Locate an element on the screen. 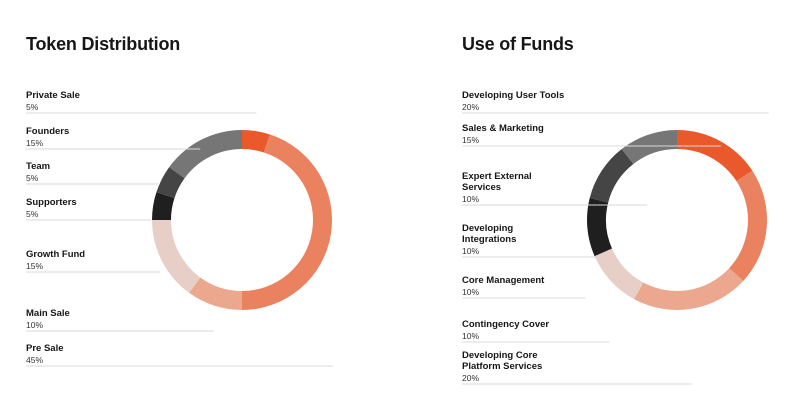 This screenshot has height=414, width=808. legend-label: Developing Core is located at coordinates (500, 355).